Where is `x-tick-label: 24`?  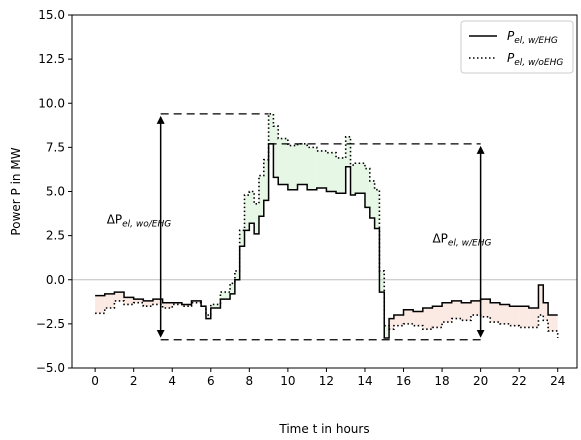
x-tick-label: 24 is located at coordinates (557, 381).